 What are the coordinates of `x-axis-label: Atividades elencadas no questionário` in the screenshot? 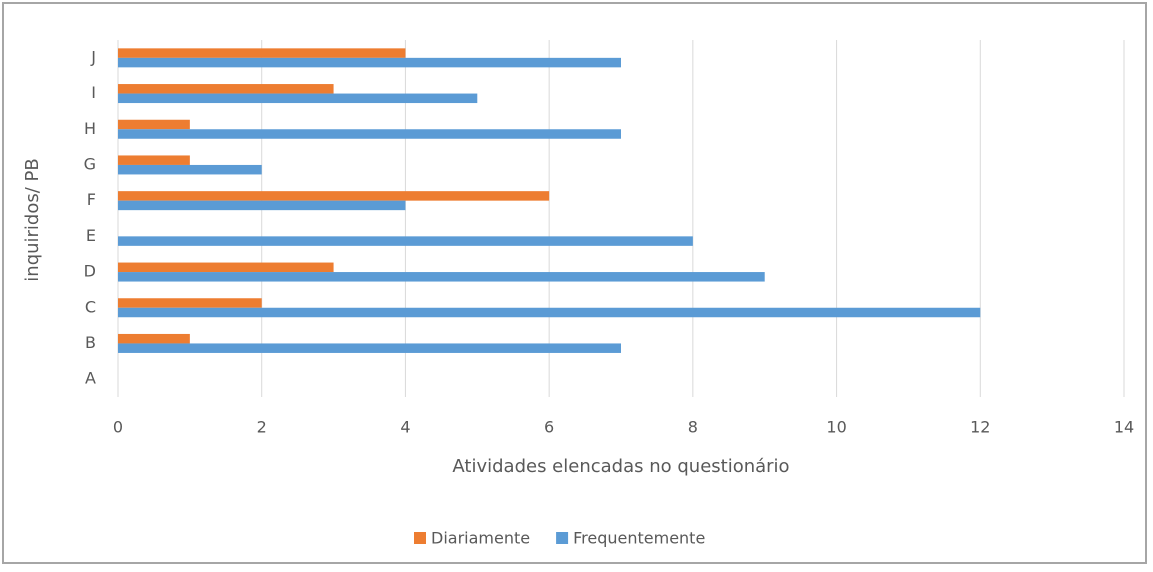 It's located at (620, 466).